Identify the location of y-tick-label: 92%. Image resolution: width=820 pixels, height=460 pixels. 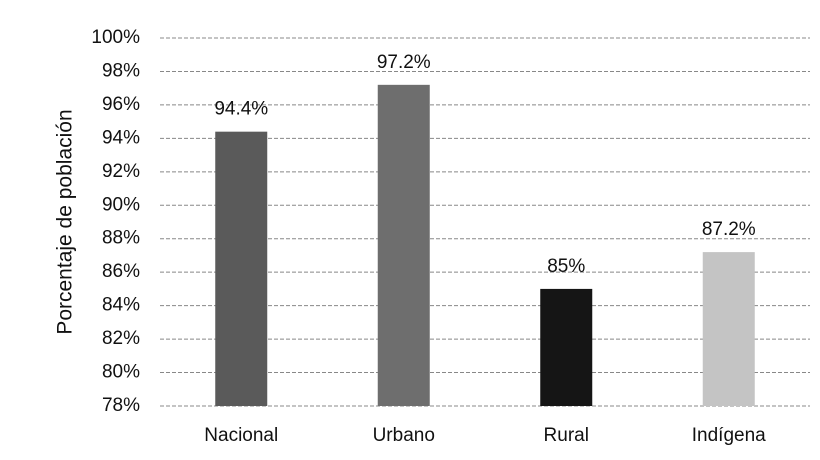
(121, 171).